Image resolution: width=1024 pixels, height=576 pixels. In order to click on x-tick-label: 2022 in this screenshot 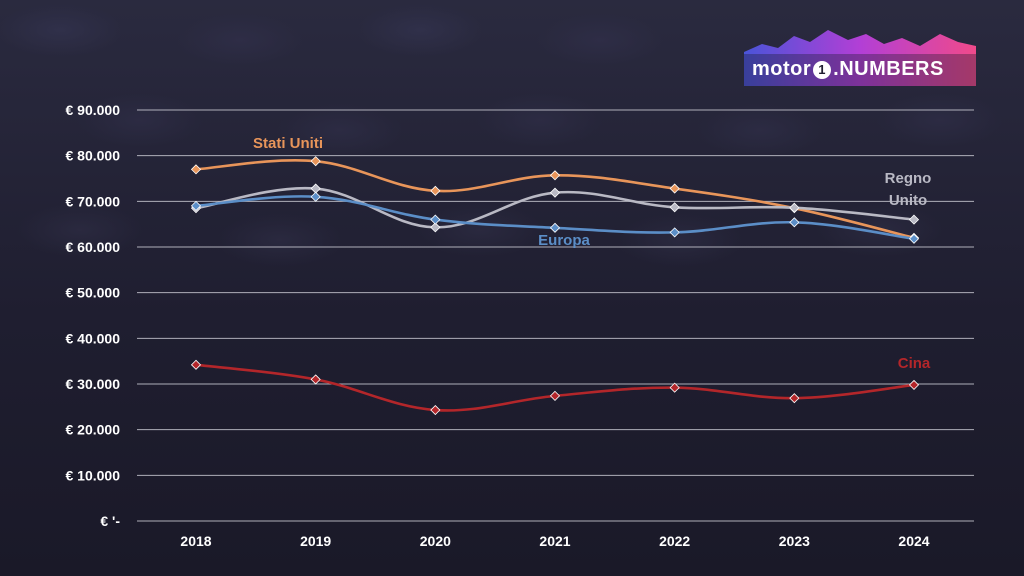, I will do `click(674, 541)`.